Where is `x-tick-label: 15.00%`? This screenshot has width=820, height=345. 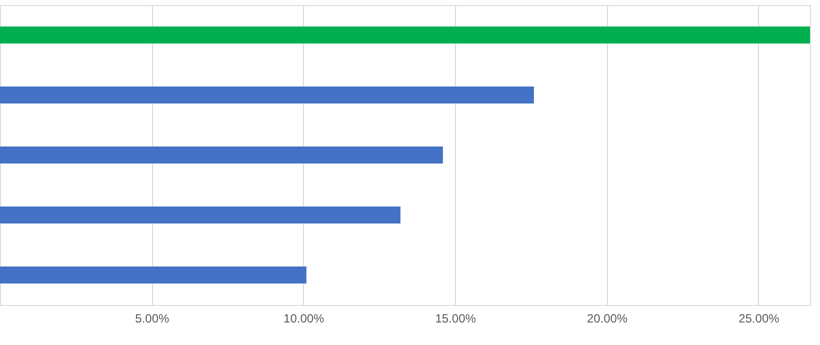 x-tick-label: 15.00% is located at coordinates (455, 319).